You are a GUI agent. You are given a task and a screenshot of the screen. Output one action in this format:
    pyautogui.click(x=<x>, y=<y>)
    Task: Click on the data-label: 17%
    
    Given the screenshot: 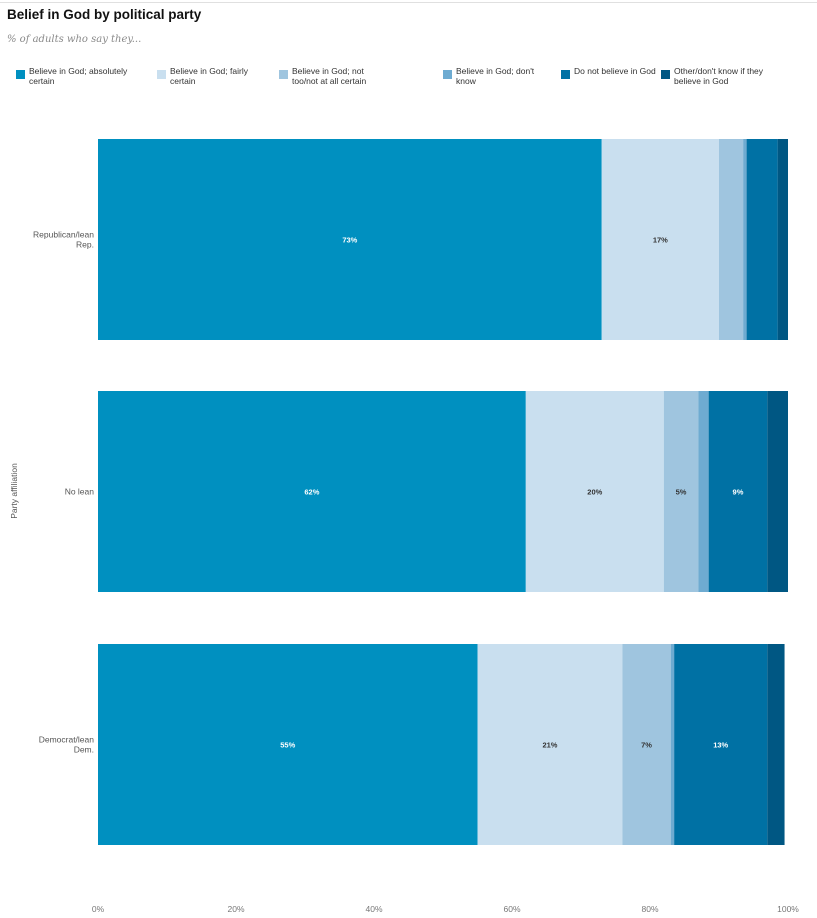 What is the action you would take?
    pyautogui.click(x=660, y=240)
    